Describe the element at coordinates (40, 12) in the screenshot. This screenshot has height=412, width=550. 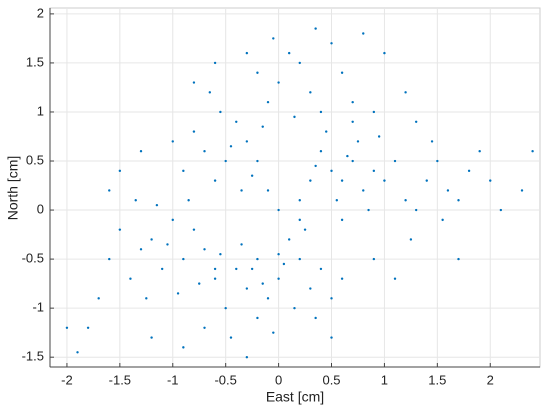
I see `y-tick-label: 2` at that location.